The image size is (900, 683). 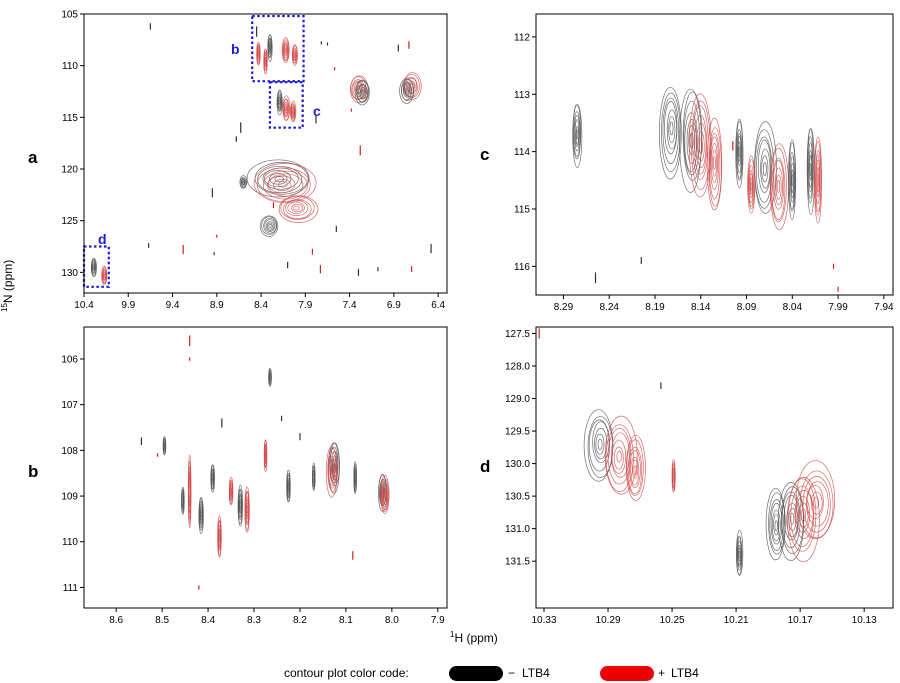 I want to click on x-tick-label: 8.1, so click(x=346, y=620).